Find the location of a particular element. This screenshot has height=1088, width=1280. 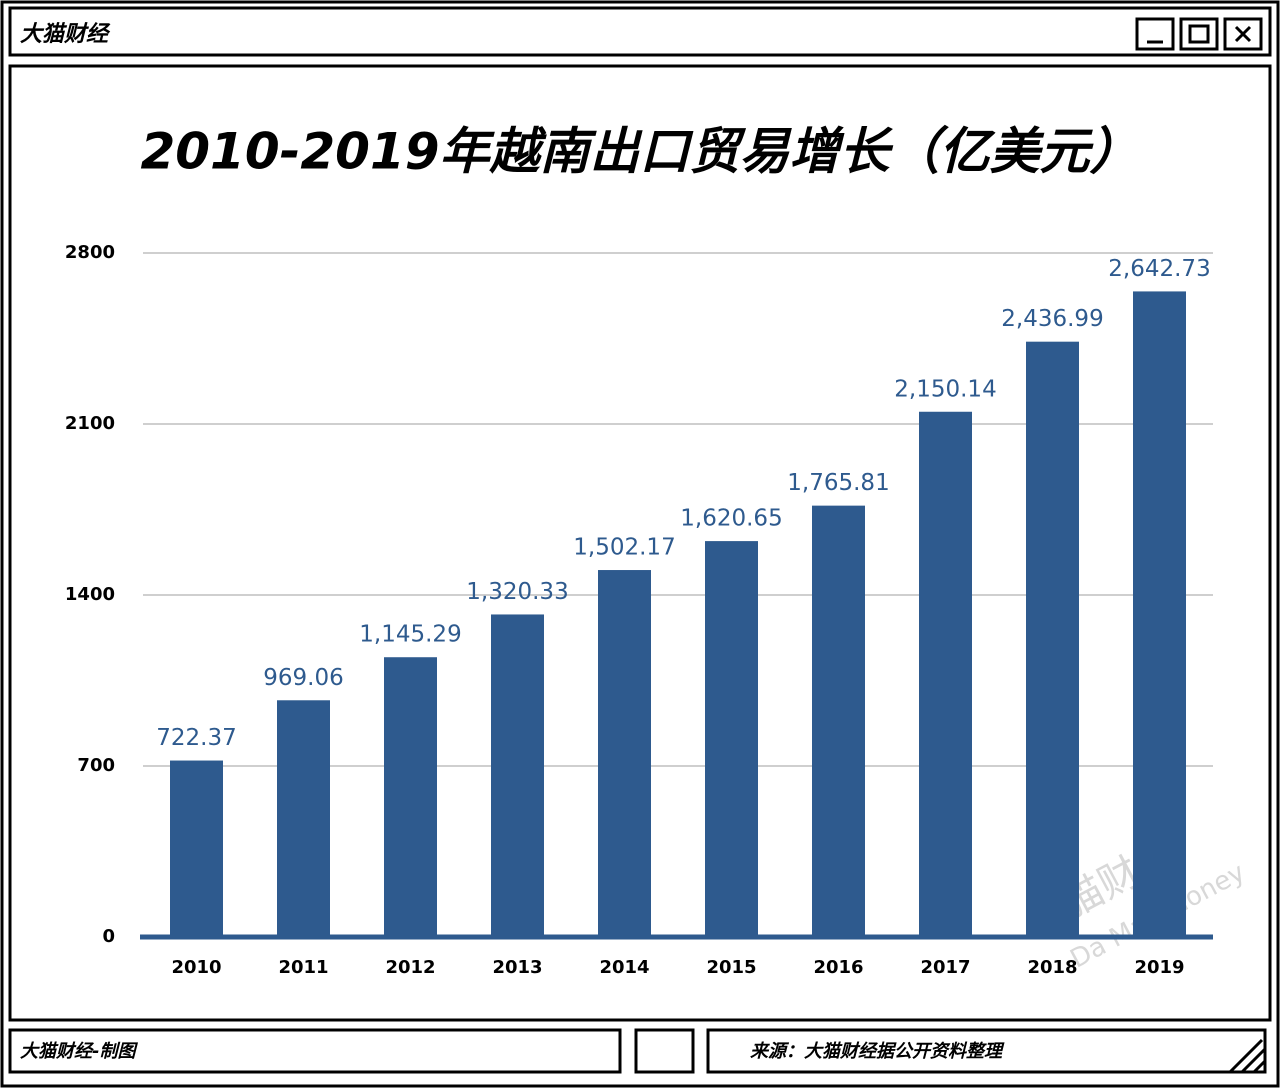

x-tick-label: 2012 is located at coordinates (410, 967).